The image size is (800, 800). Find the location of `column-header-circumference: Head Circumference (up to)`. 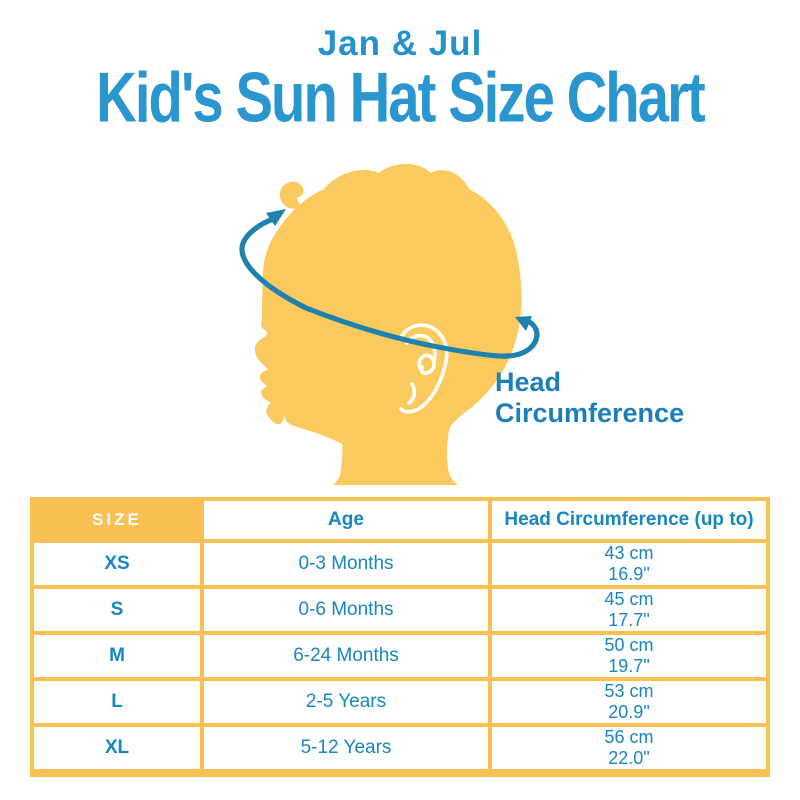

column-header-circumference: Head Circumference (up to) is located at coordinates (629, 520).